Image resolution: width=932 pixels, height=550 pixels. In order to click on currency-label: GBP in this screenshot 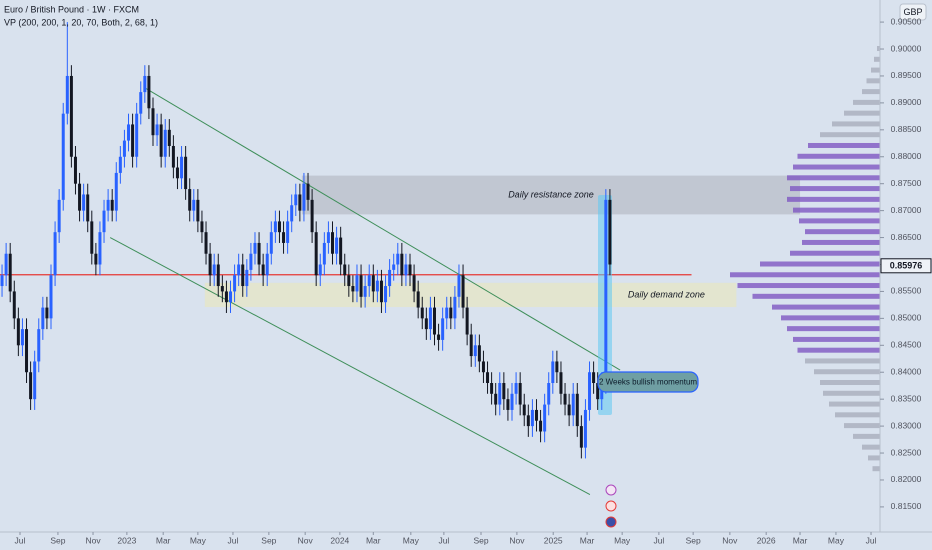, I will do `click(912, 12)`.